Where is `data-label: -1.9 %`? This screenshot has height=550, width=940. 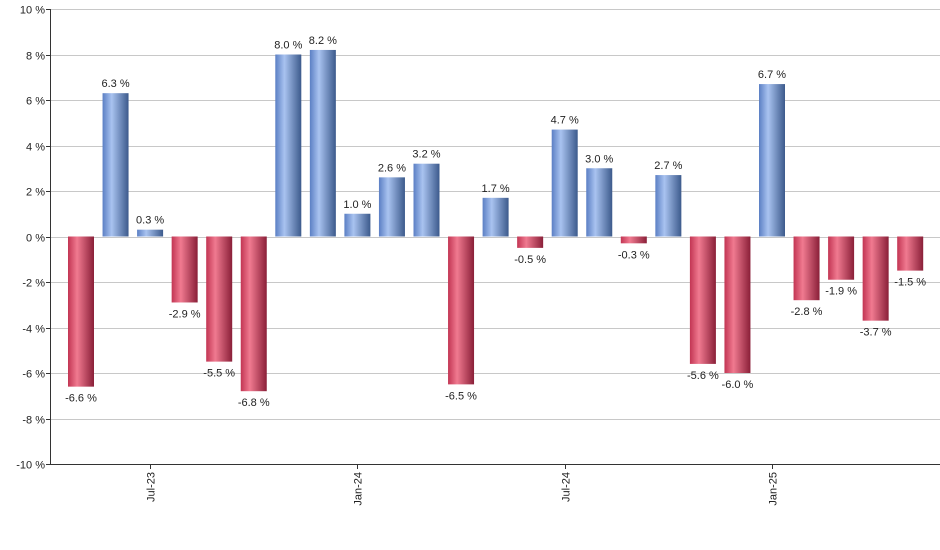
data-label: -1.9 % is located at coordinates (841, 292).